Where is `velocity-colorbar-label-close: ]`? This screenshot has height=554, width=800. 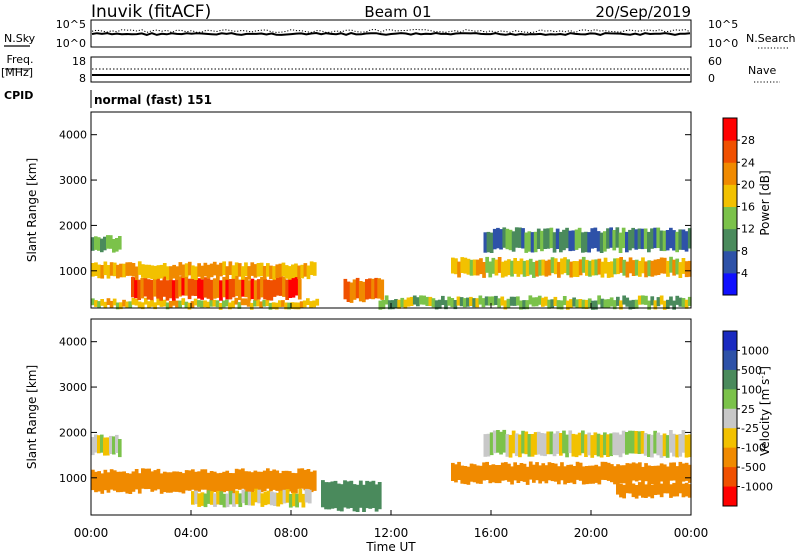
velocity-colorbar-label-close: ] is located at coordinates (765, 368).